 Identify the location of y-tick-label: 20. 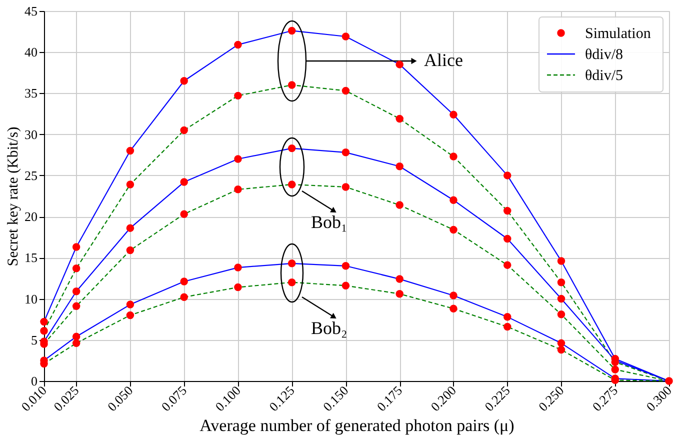
(31, 216).